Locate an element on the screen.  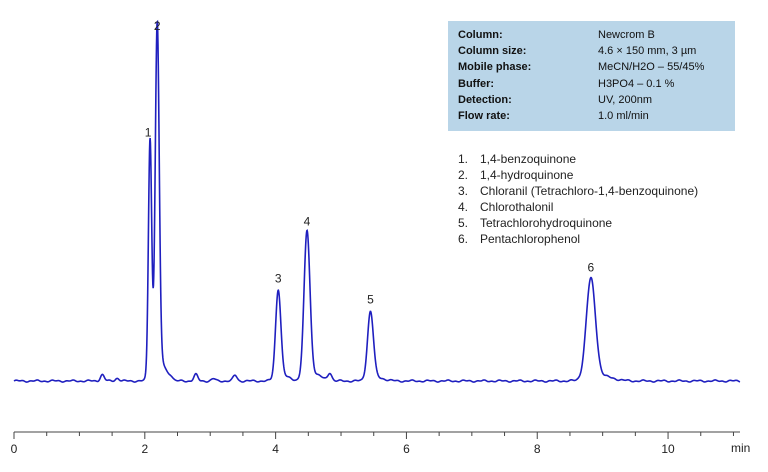
condition-value: UV, 200nm is located at coordinates (625, 99).